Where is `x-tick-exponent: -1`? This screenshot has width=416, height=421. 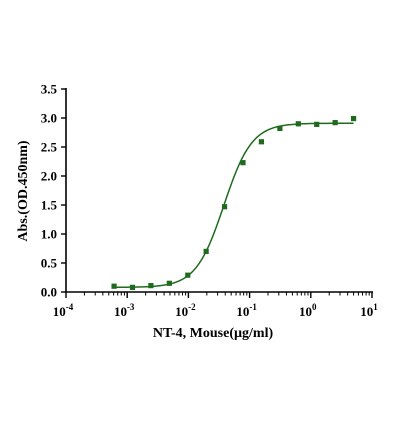
x-tick-exponent: -1 is located at coordinates (253, 307).